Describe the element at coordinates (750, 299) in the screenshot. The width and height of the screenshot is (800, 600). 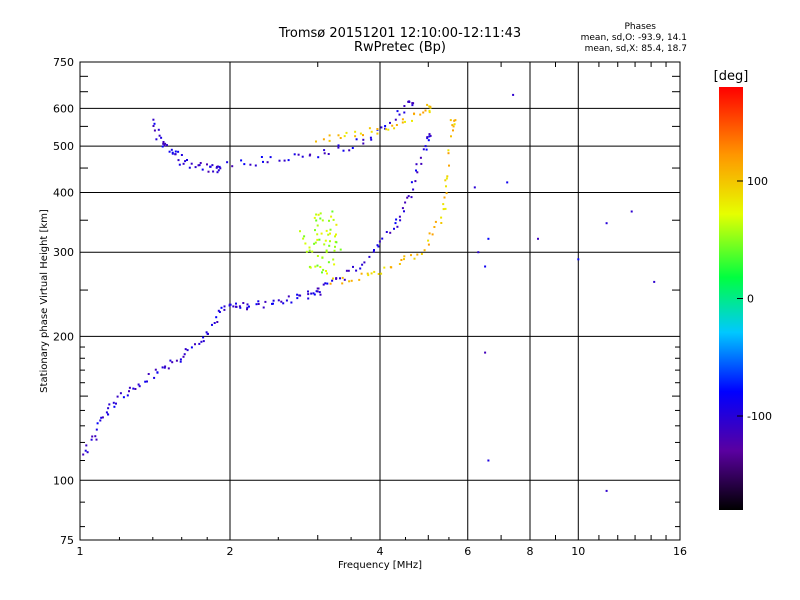
I see `colorbar-tick-label: 0` at that location.